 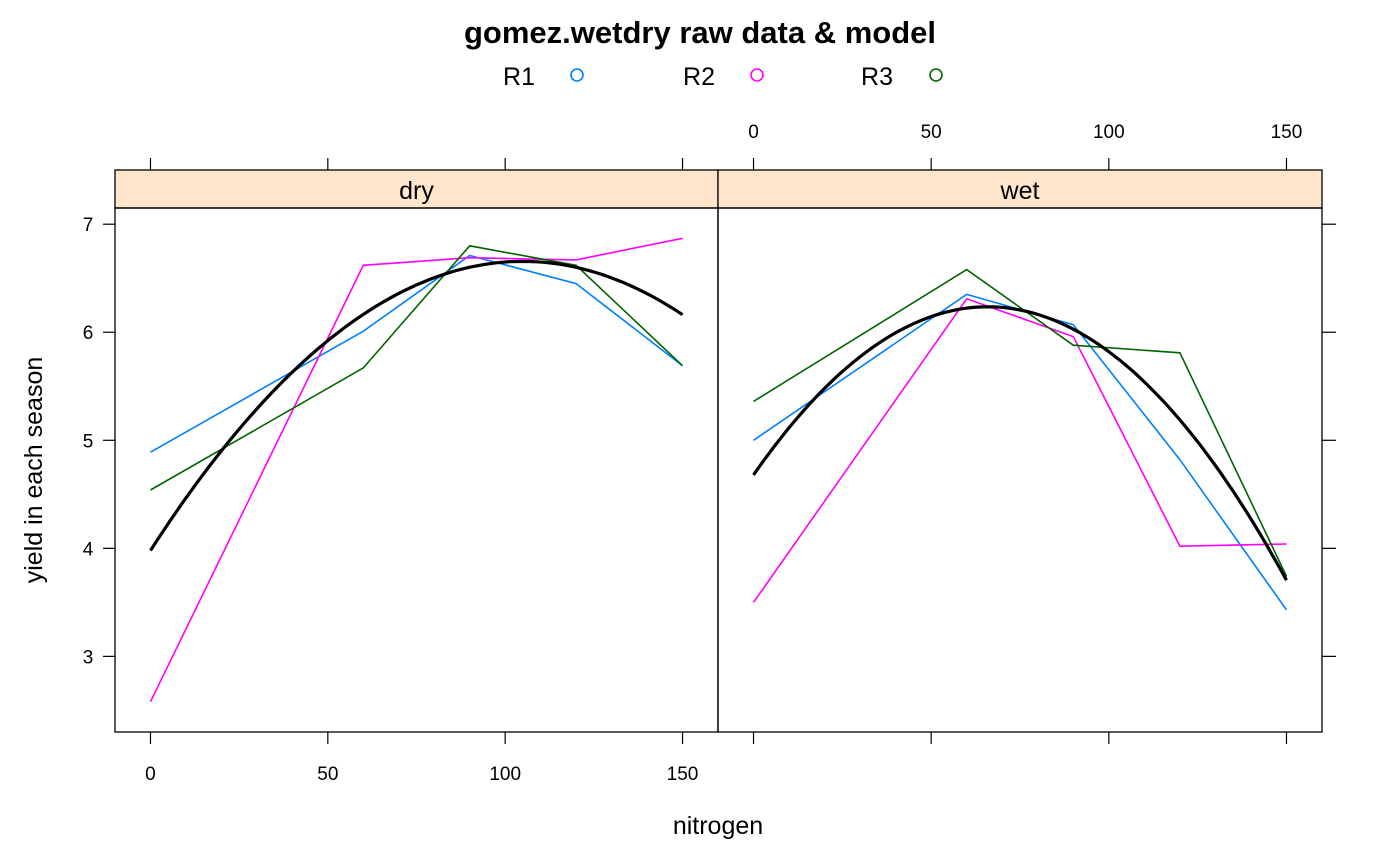 I want to click on legend-label-r1: R1, so click(x=519, y=77).